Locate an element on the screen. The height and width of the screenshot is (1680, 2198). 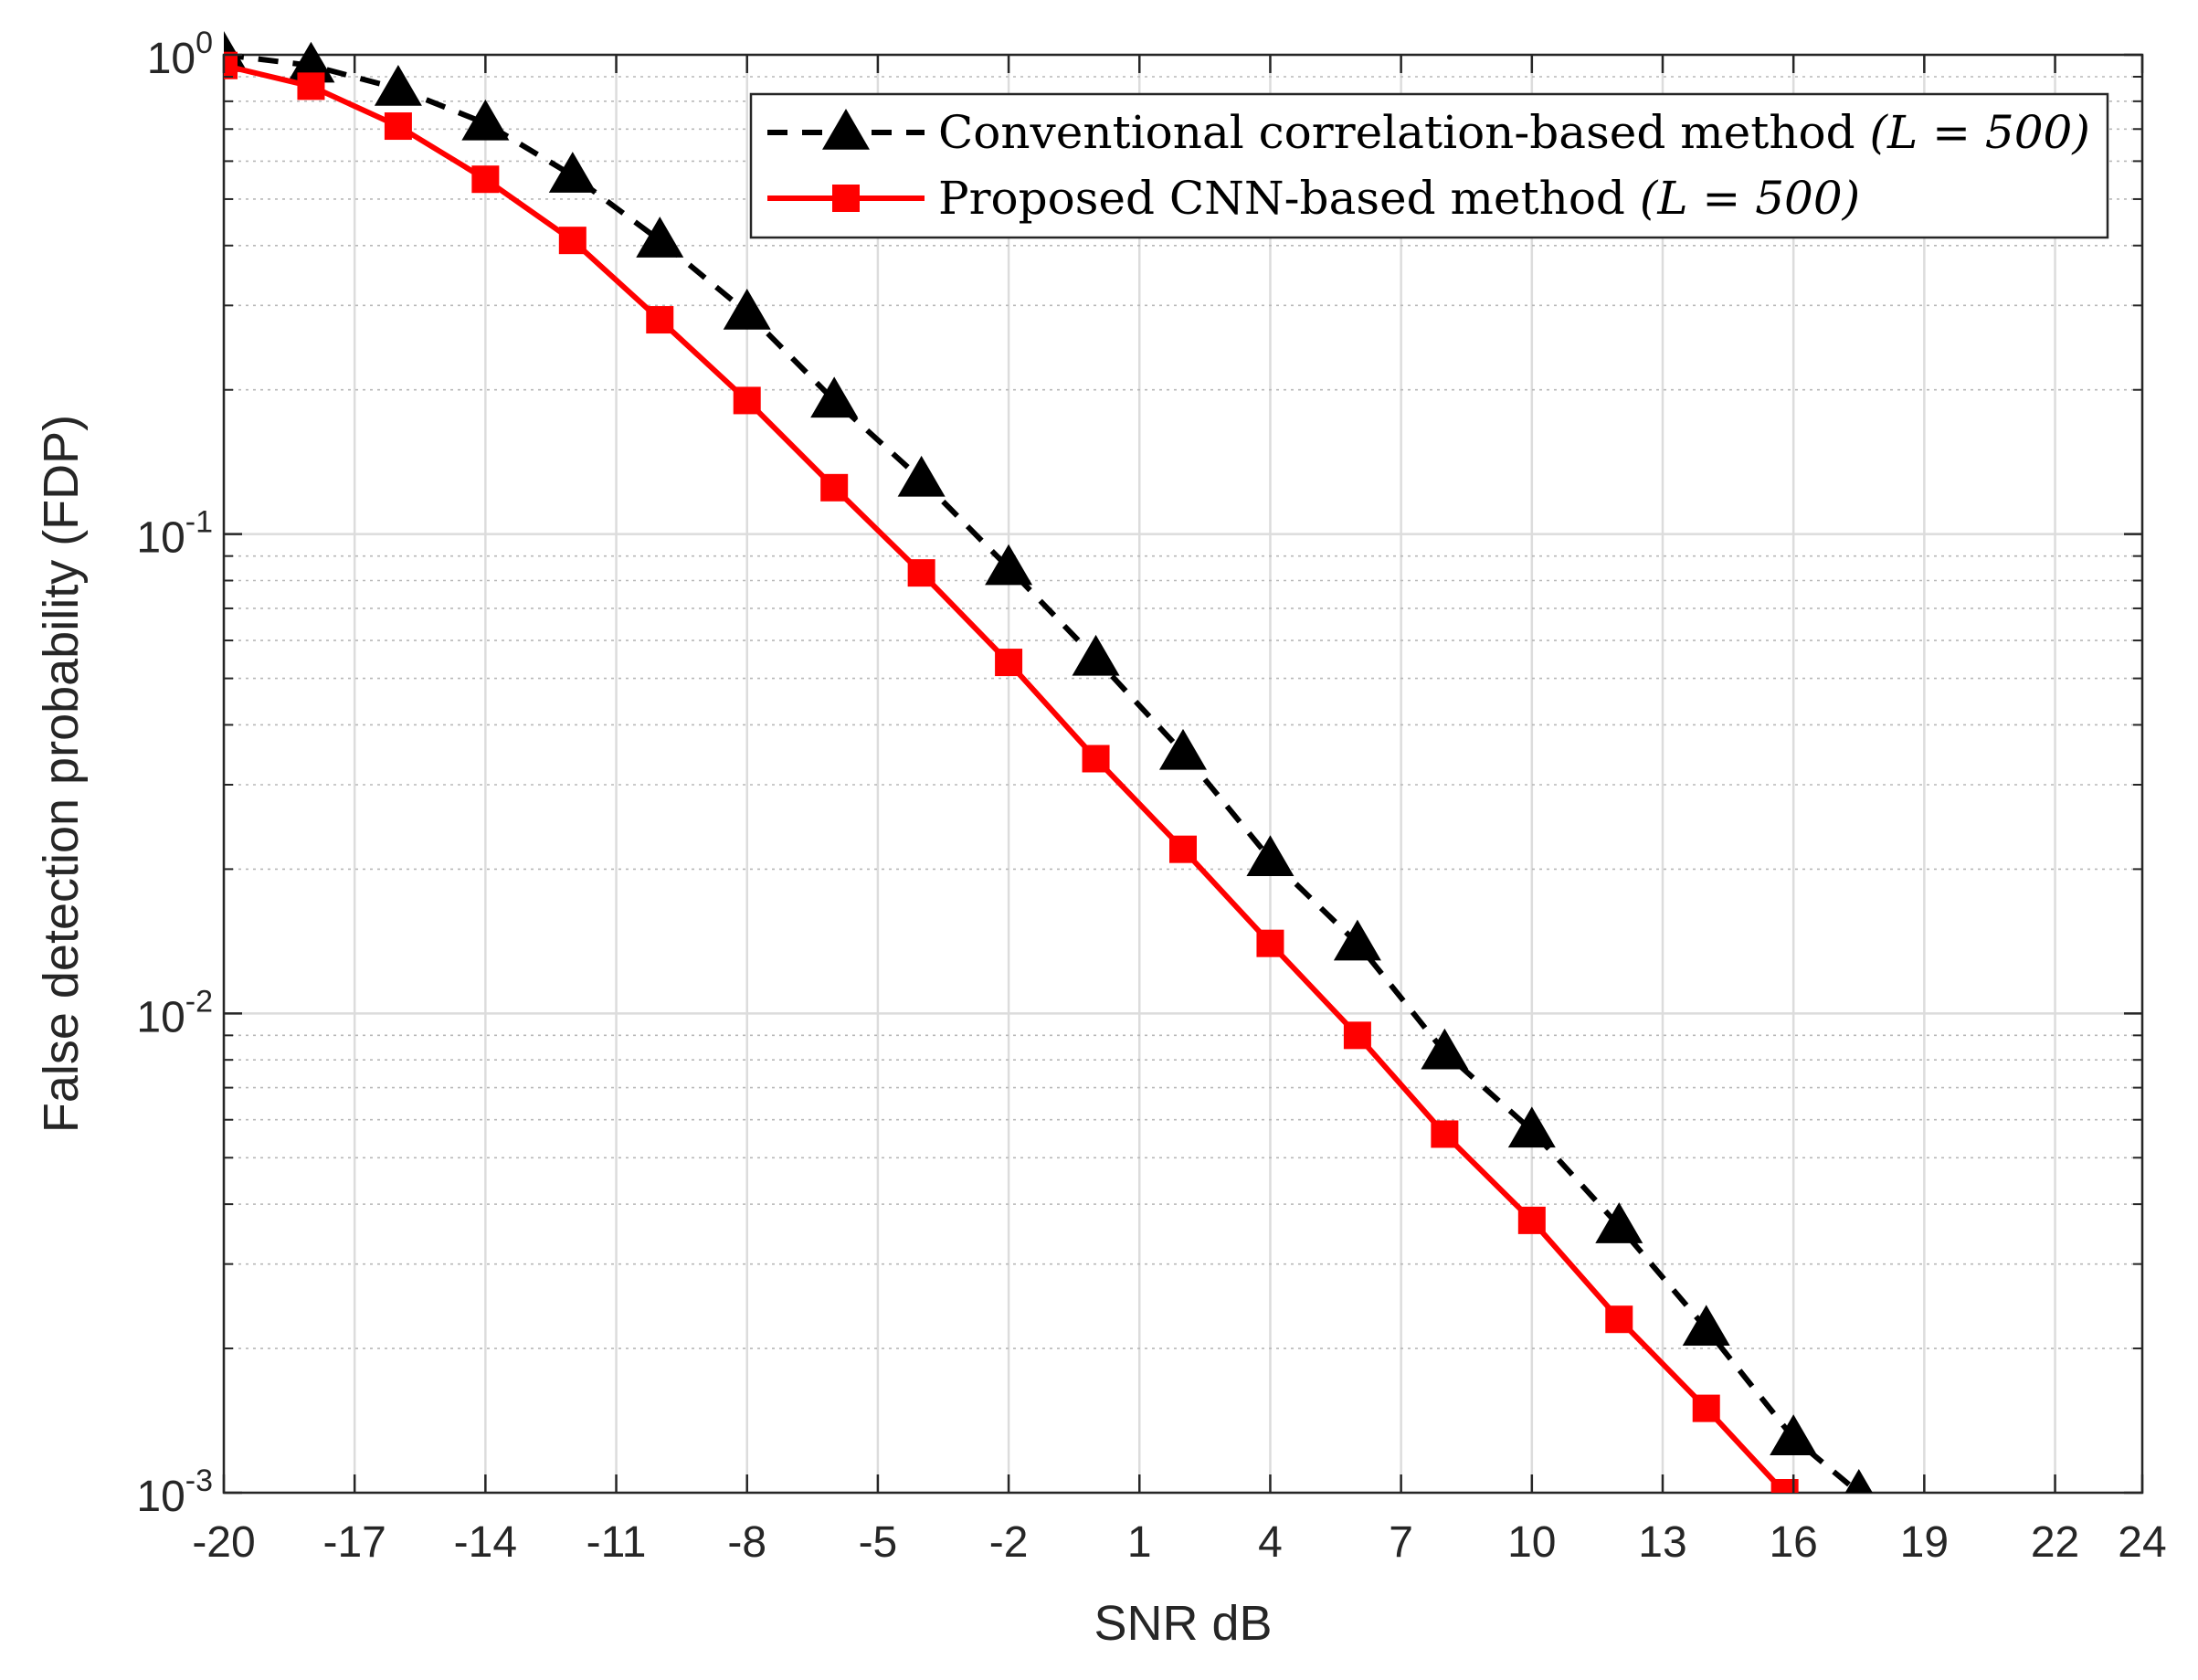
x-tick-label: 16 is located at coordinates (1793, 1543).